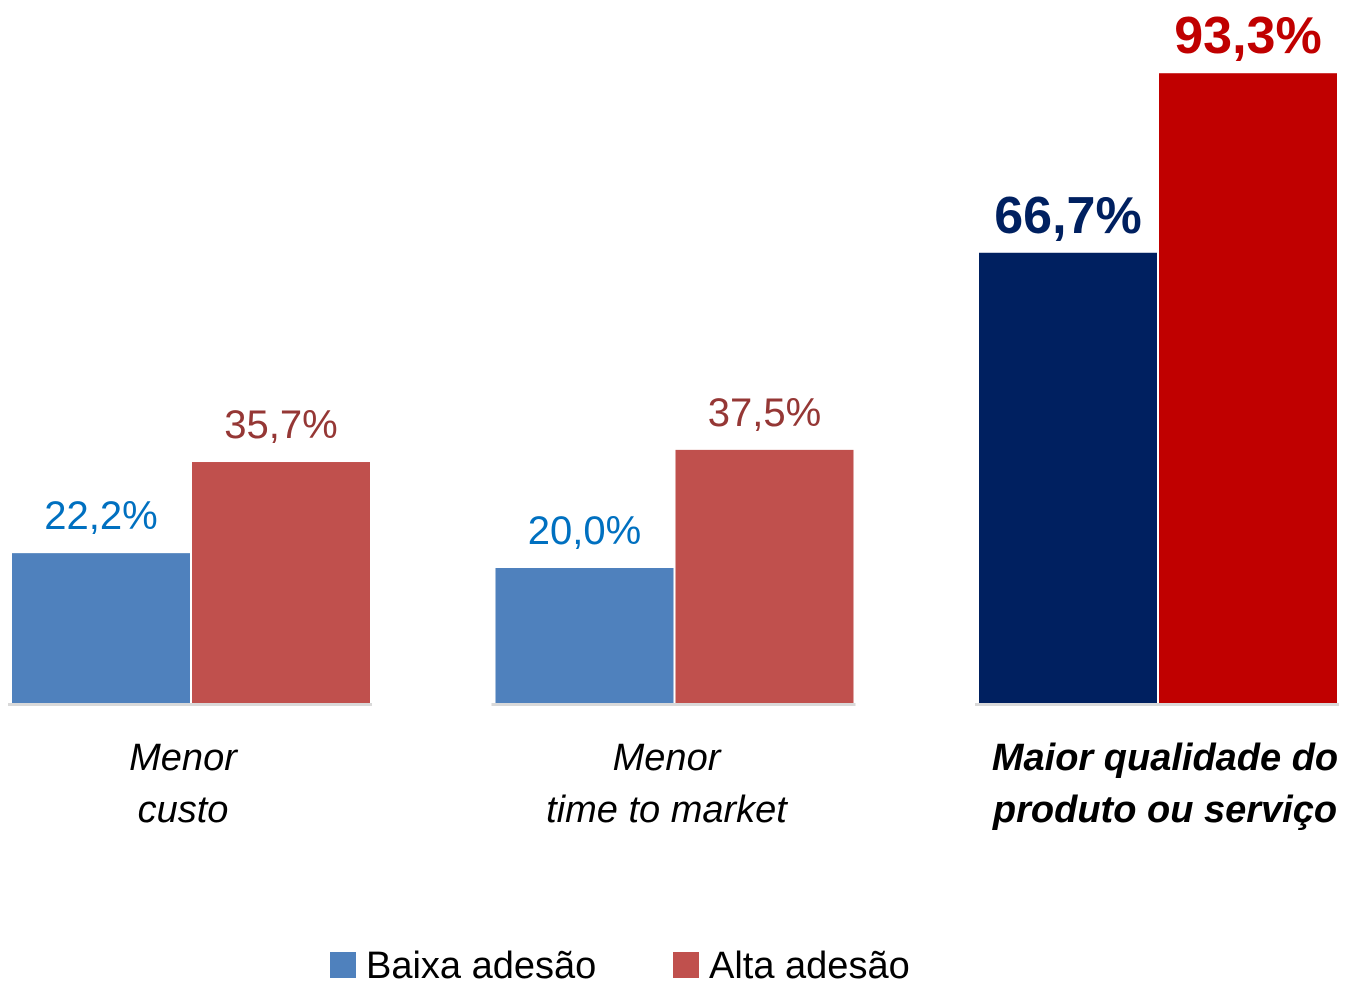 The width and height of the screenshot is (1366, 988). I want to click on category-label: time to market, so click(667, 810).